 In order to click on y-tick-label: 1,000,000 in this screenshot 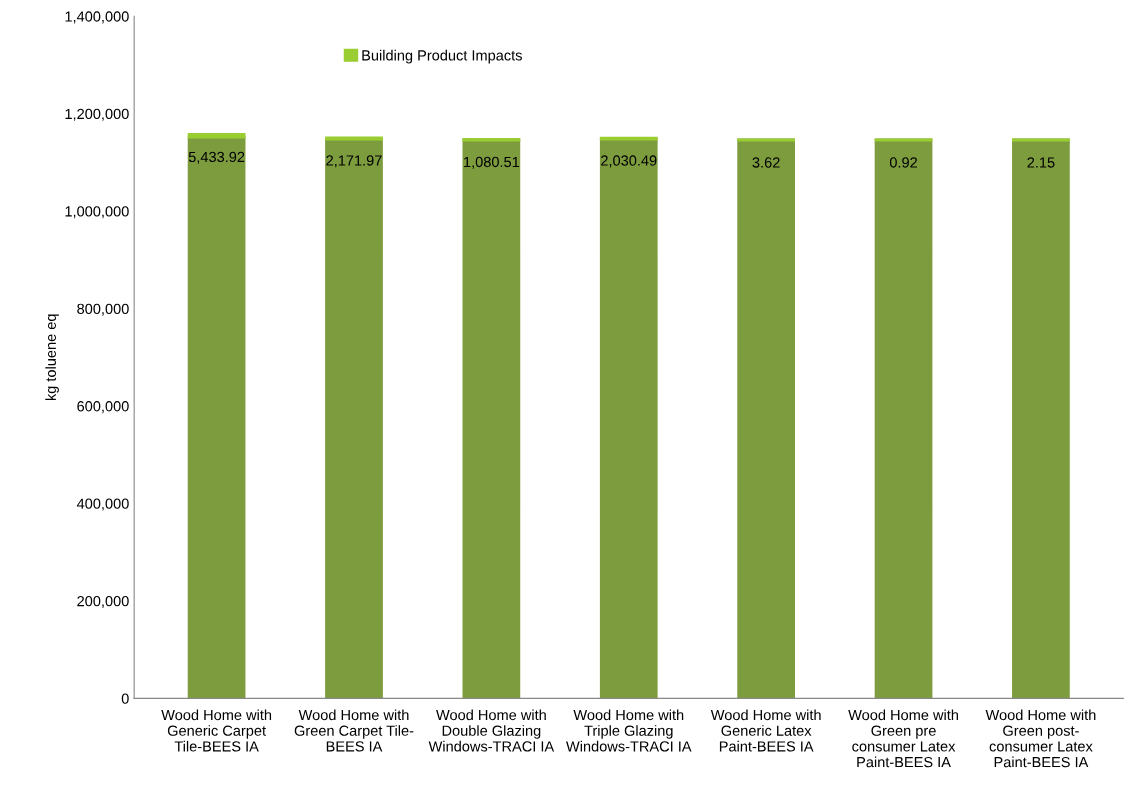, I will do `click(97, 212)`.